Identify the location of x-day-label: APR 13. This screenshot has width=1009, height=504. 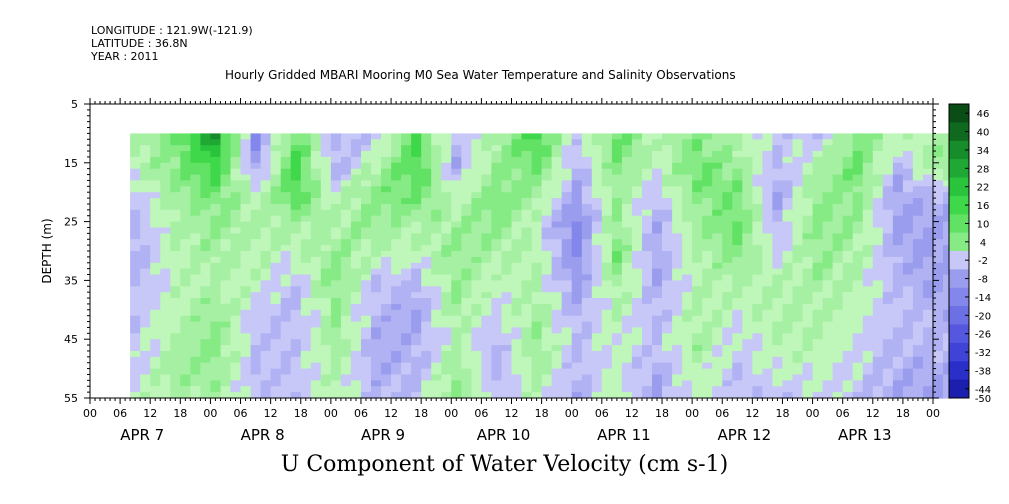
(865, 435).